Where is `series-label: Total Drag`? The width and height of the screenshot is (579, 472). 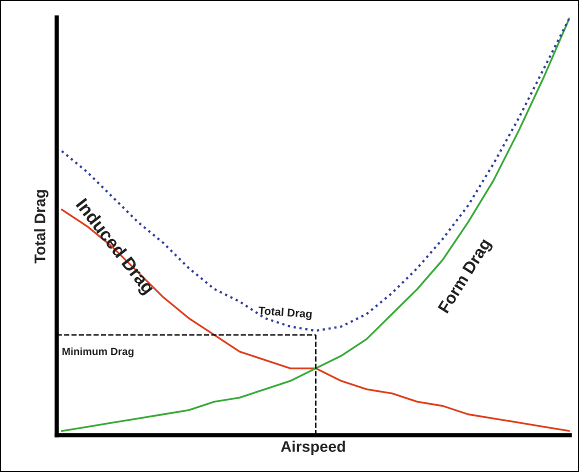 series-label: Total Drag is located at coordinates (285, 313).